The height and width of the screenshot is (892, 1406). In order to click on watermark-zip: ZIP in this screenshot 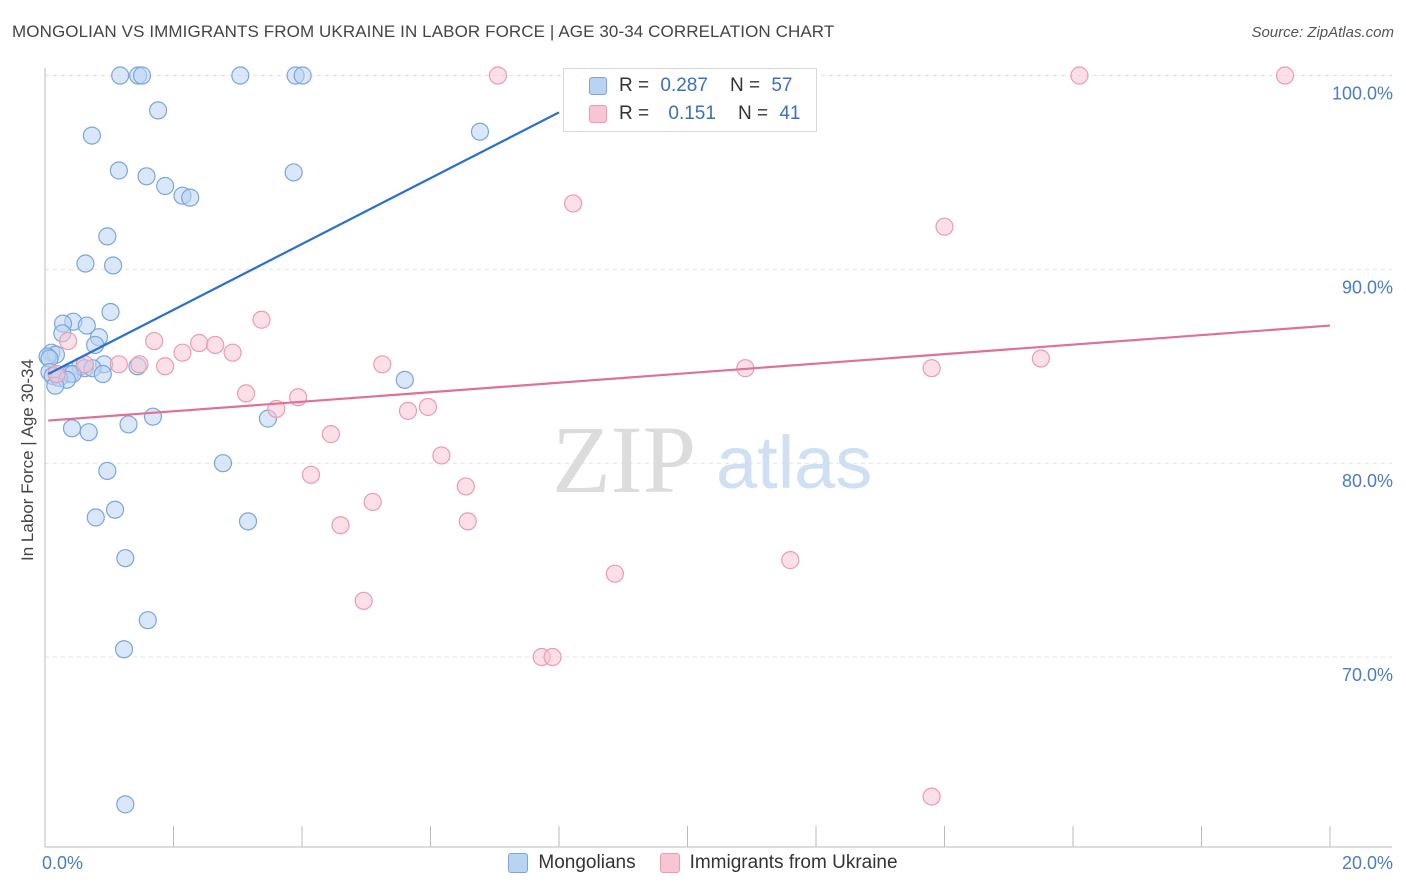, I will do `click(624, 459)`.